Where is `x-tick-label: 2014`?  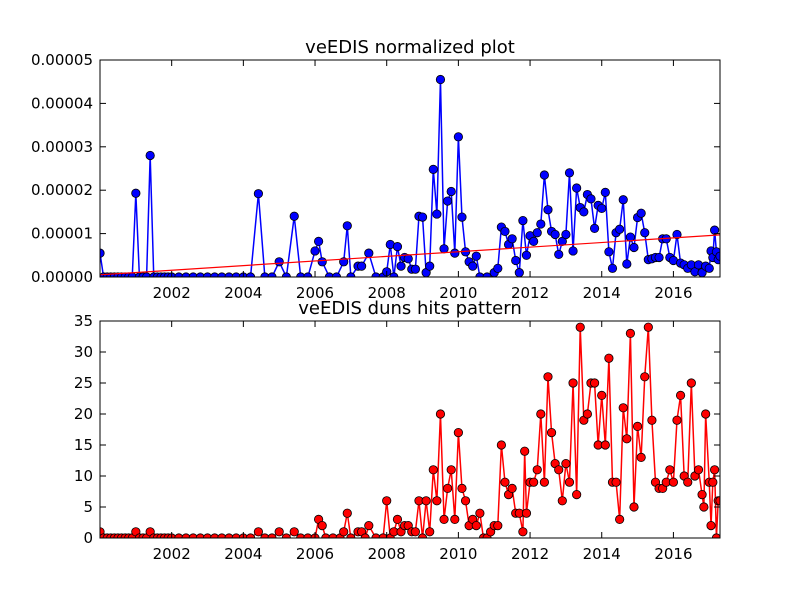 x-tick-label: 2014 is located at coordinates (602, 293).